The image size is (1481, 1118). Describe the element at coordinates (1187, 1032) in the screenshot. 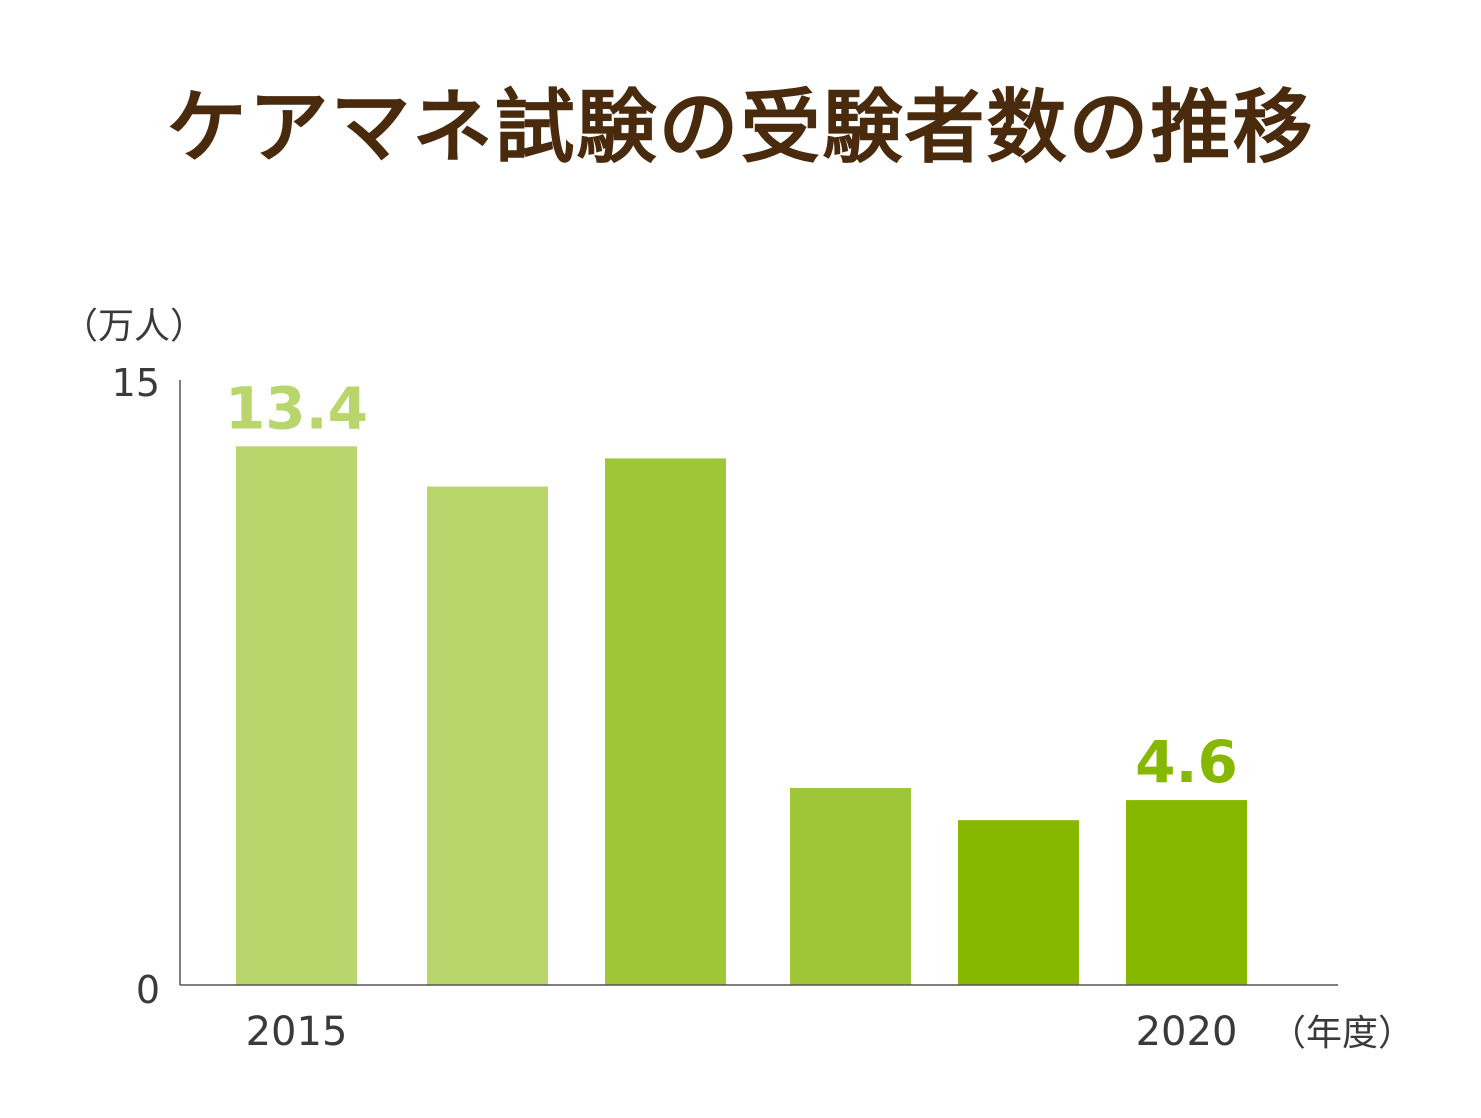

I see `x-tick-label-2020: 2020` at that location.